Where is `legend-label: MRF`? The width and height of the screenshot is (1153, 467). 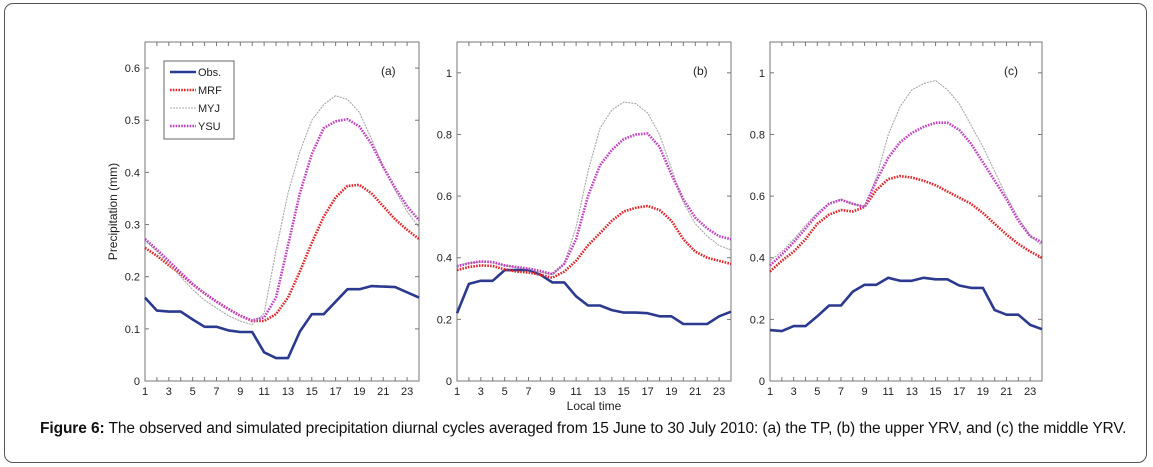 legend-label: MRF is located at coordinates (210, 91).